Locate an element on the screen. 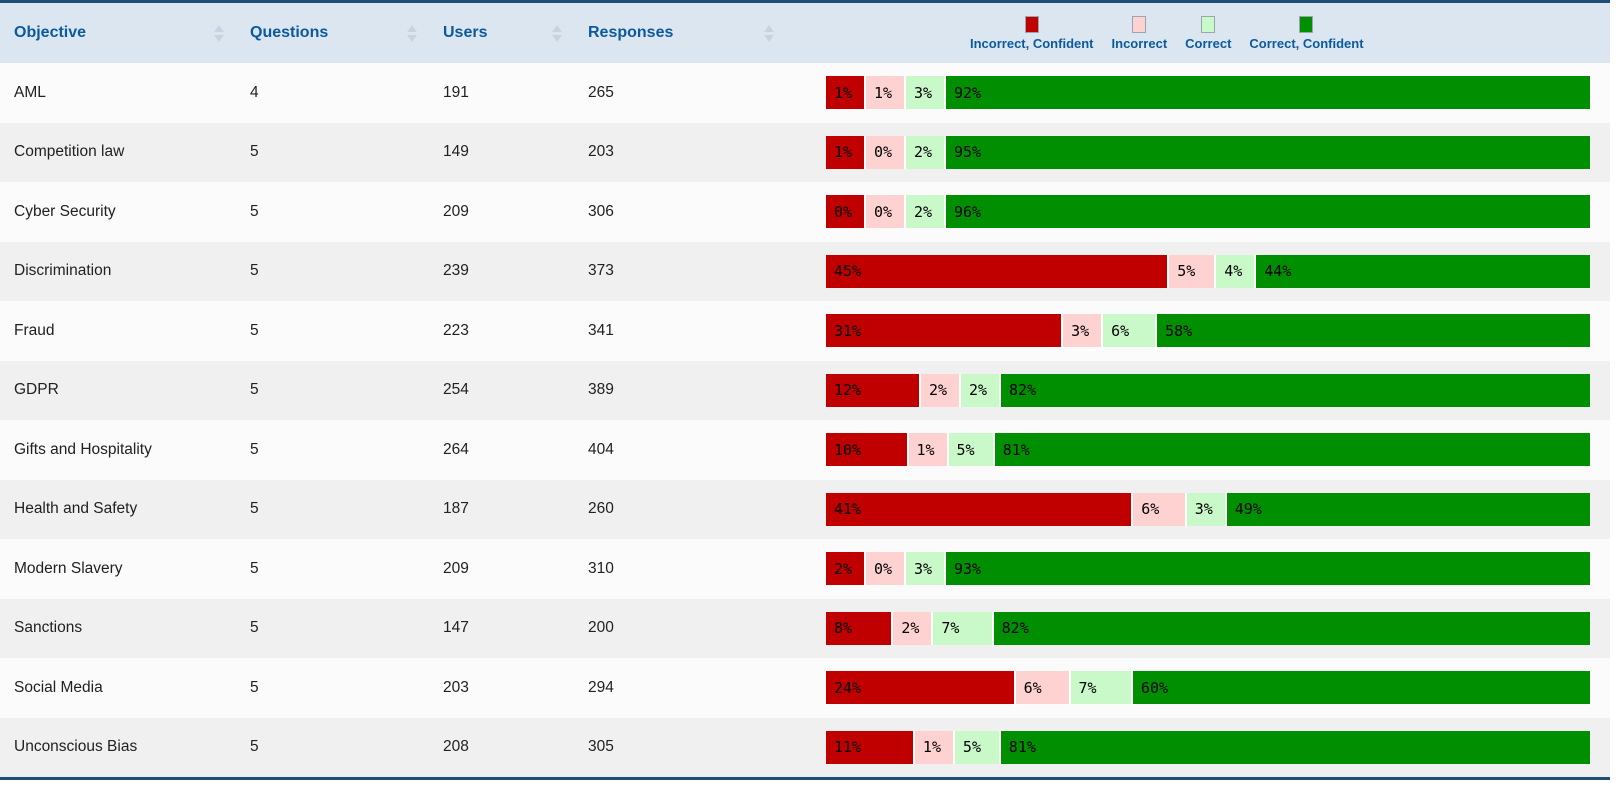 The width and height of the screenshot is (1616, 789). stacked-bar-cell: 10% 1% 5% 81% is located at coordinates (1205, 450).